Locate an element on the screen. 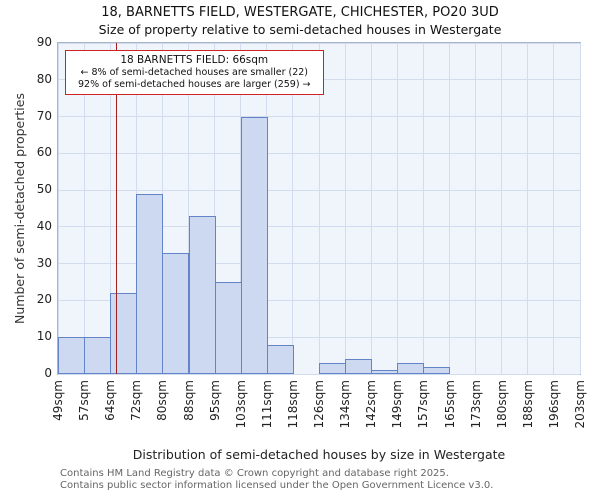 Image resolution: width=600 pixels, height=500 pixels. y-tick-label: 20 is located at coordinates (44, 299).